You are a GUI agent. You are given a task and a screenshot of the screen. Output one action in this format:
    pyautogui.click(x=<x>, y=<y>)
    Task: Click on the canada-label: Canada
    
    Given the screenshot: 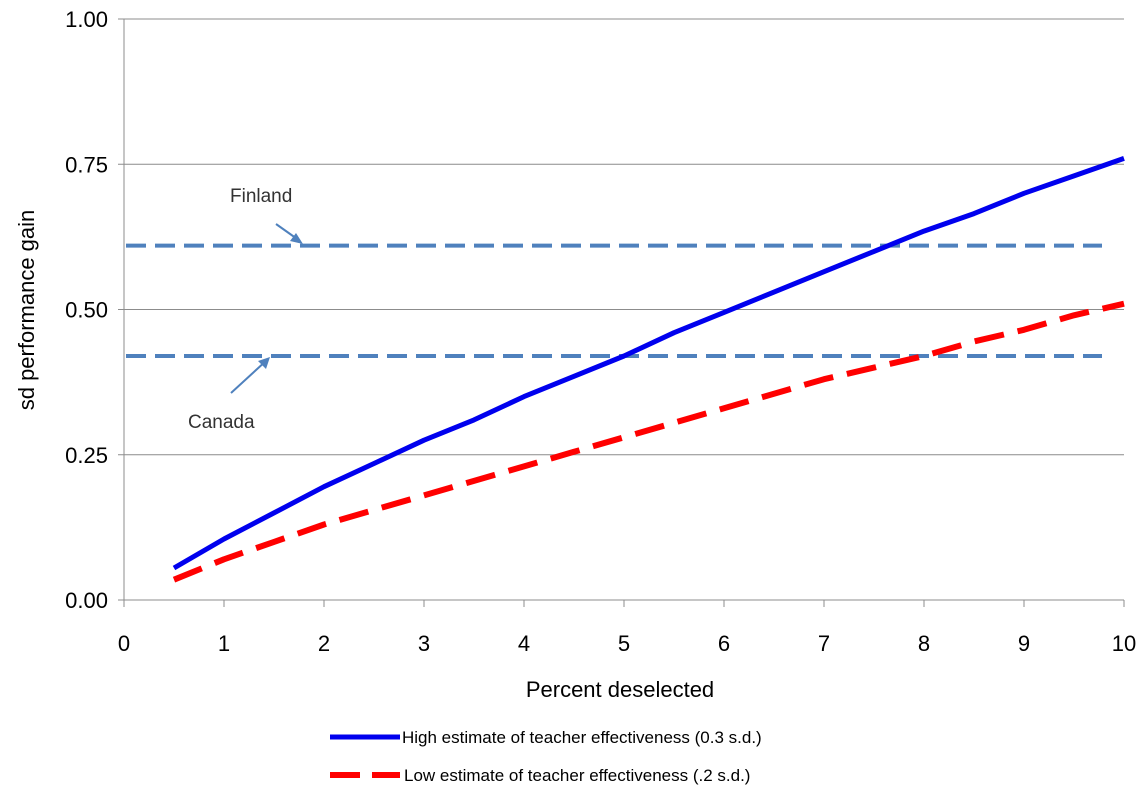 What is the action you would take?
    pyautogui.click(x=221, y=422)
    